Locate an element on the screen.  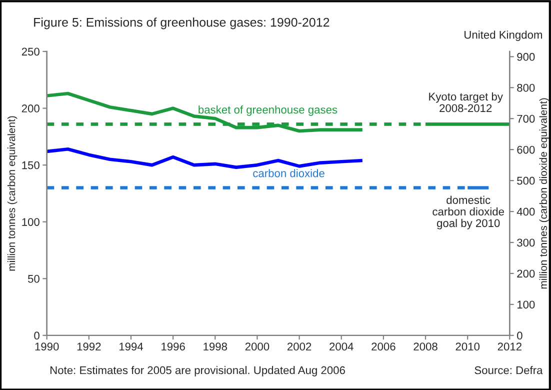
y2-tick-label: 600 is located at coordinates (526, 150).